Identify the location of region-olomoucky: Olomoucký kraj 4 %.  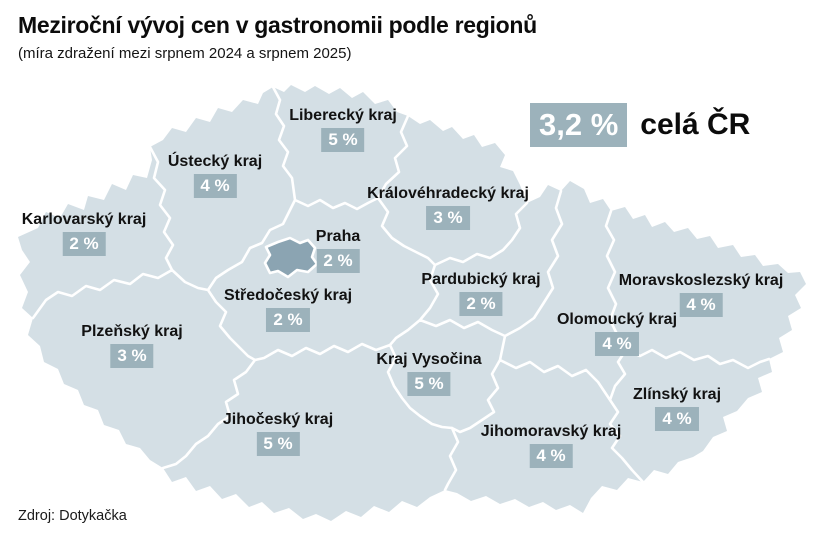
(617, 333).